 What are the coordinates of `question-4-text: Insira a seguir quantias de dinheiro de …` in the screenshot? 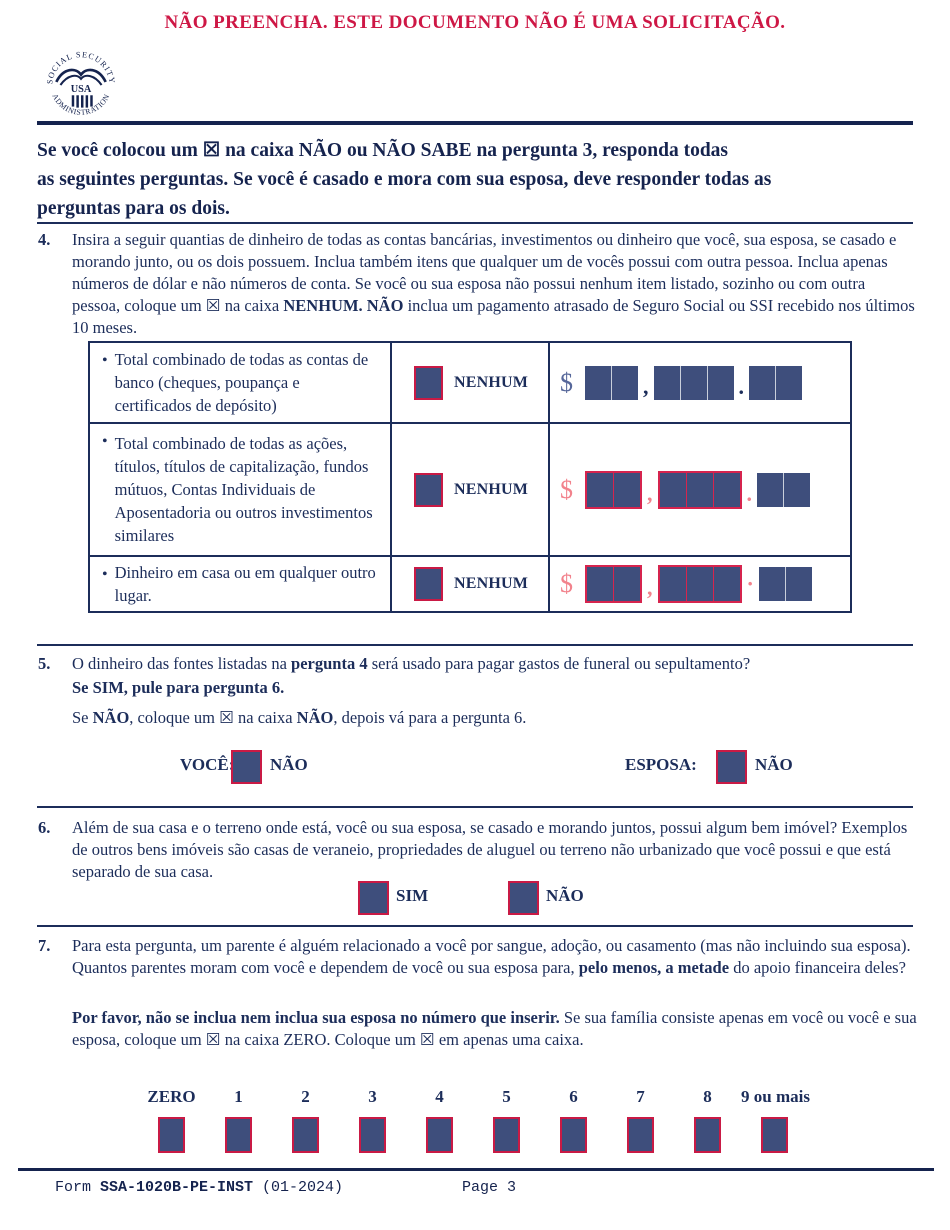 It's located at (493, 283).